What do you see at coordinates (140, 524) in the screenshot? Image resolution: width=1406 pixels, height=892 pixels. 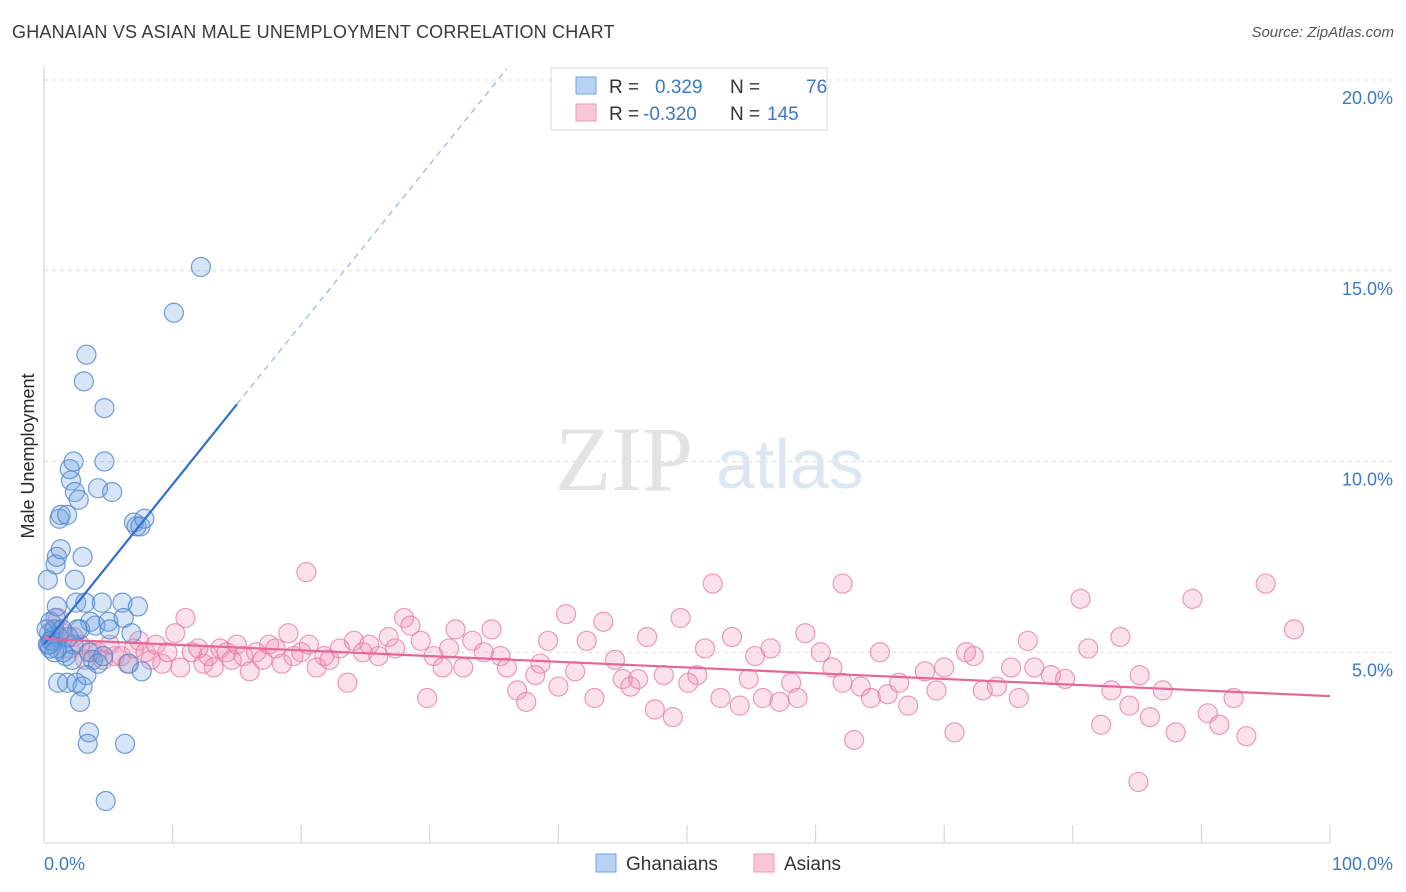 I see `ghanaians-trend-line` at bounding box center [140, 524].